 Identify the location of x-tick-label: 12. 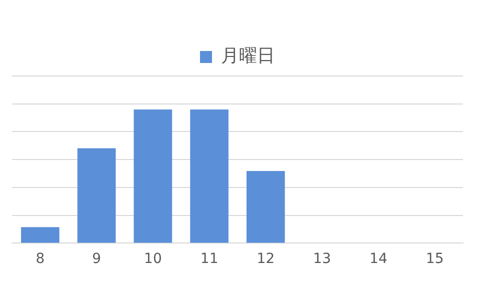
(265, 259).